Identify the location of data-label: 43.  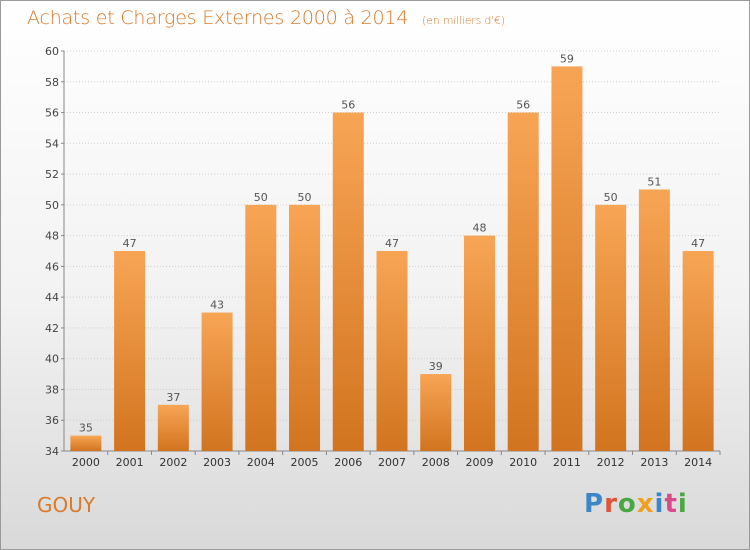
(217, 305).